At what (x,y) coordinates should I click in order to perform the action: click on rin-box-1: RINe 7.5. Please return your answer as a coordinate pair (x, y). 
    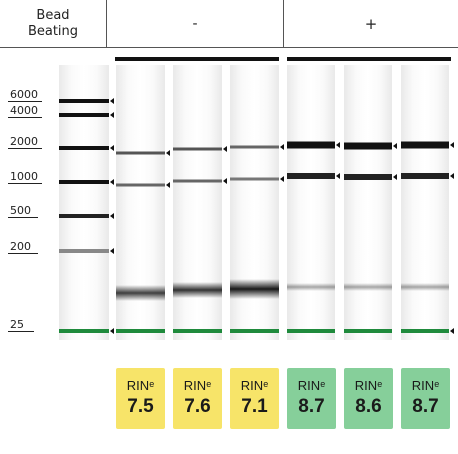
    Looking at the image, I should click on (140, 398).